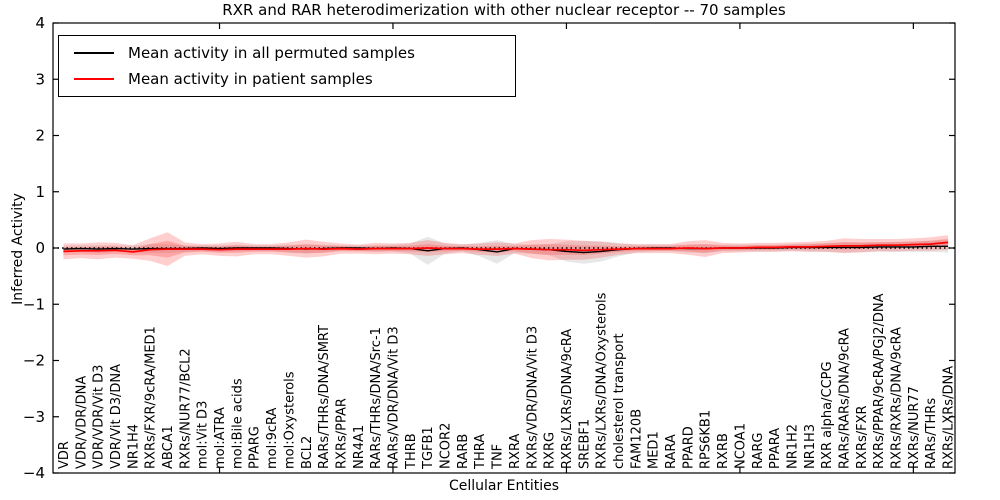 This screenshot has width=1000, height=500. What do you see at coordinates (40, 23) in the screenshot?
I see `y-tick-label: 4` at bounding box center [40, 23].